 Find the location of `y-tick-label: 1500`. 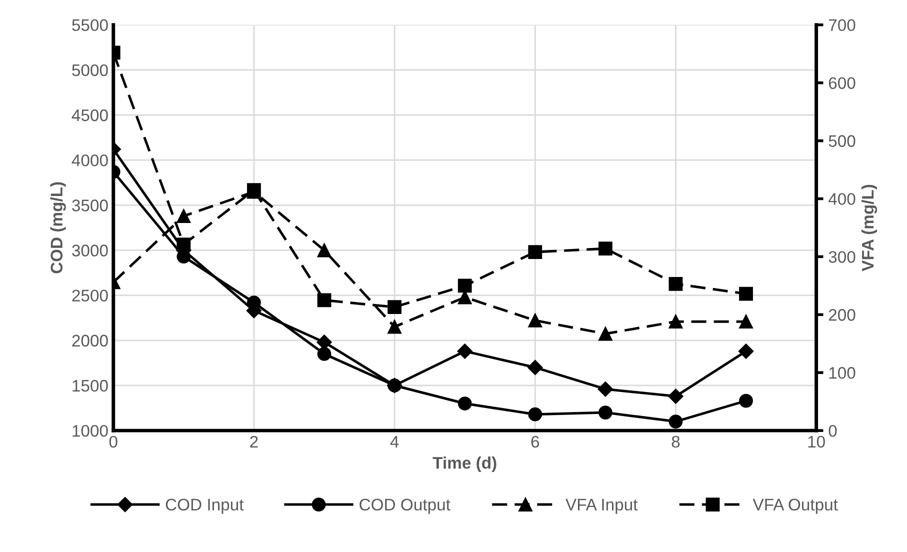

y-tick-label: 1500 is located at coordinates (90, 386).